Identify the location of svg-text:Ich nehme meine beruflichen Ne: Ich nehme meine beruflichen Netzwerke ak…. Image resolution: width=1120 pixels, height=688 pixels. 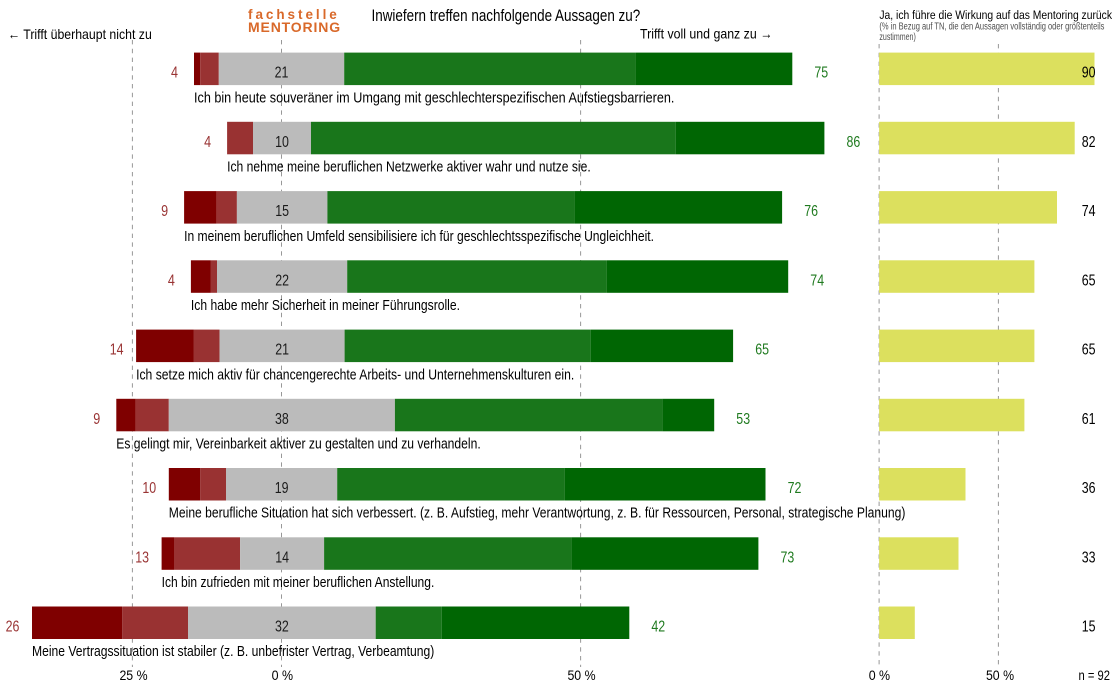
(409, 167).